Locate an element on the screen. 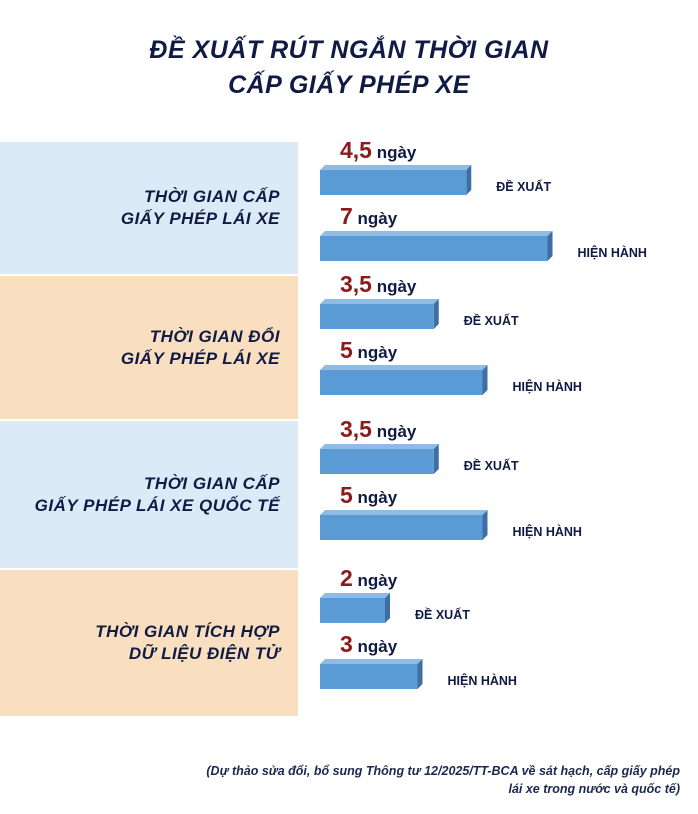 Image resolution: width=698 pixels, height=814 pixels. category-band: THỜI GIAN CẤP GIẤY PHÉP LÁI XE QUỐC TẾ is located at coordinates (149, 494).